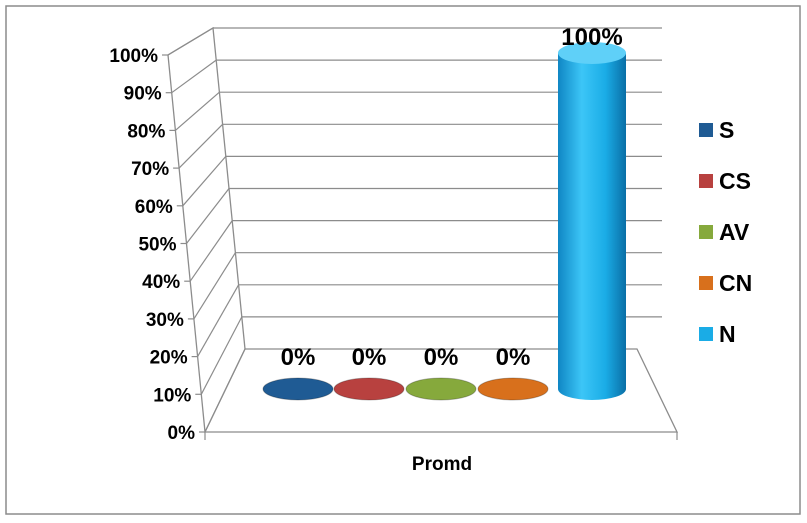 The width and height of the screenshot is (807, 523). What do you see at coordinates (182, 433) in the screenshot?
I see `y-tick-label: 0%` at bounding box center [182, 433].